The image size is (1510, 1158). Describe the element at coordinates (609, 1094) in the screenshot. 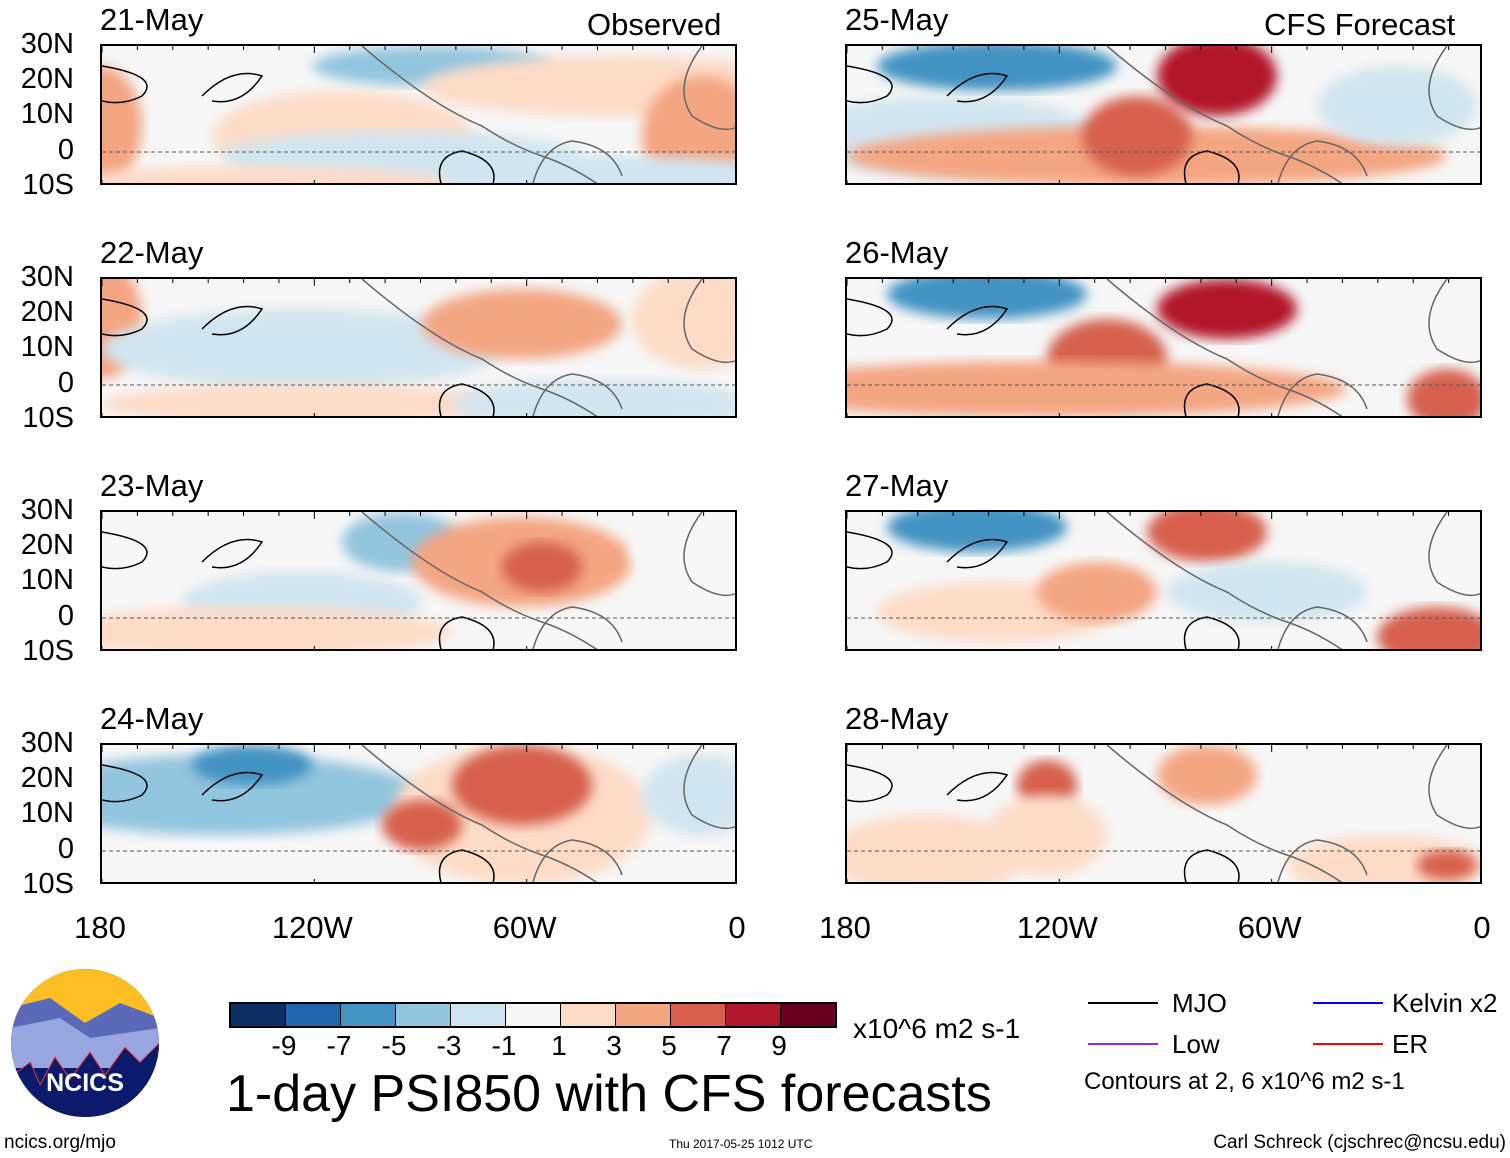

I see `figure-title: 1-day PSI850 with CFS forecasts` at that location.